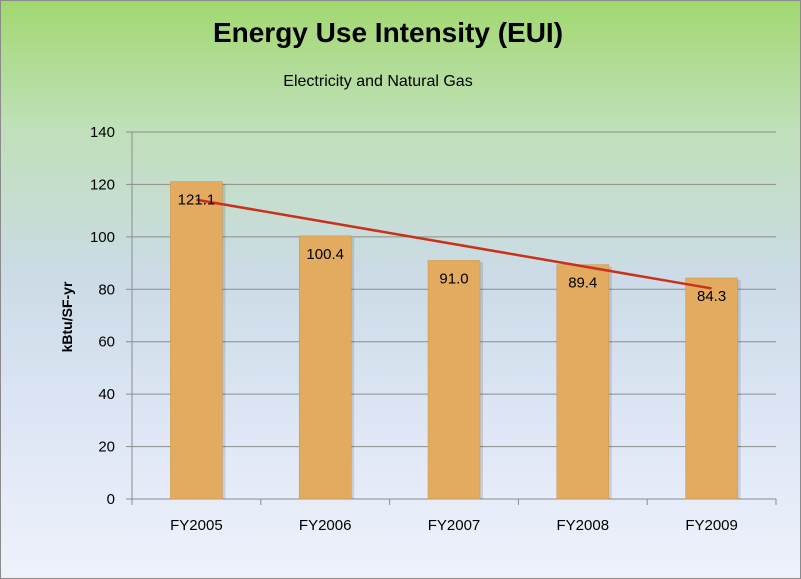 The width and height of the screenshot is (801, 579). What do you see at coordinates (102, 237) in the screenshot?
I see `y-tick-label: 100` at bounding box center [102, 237].